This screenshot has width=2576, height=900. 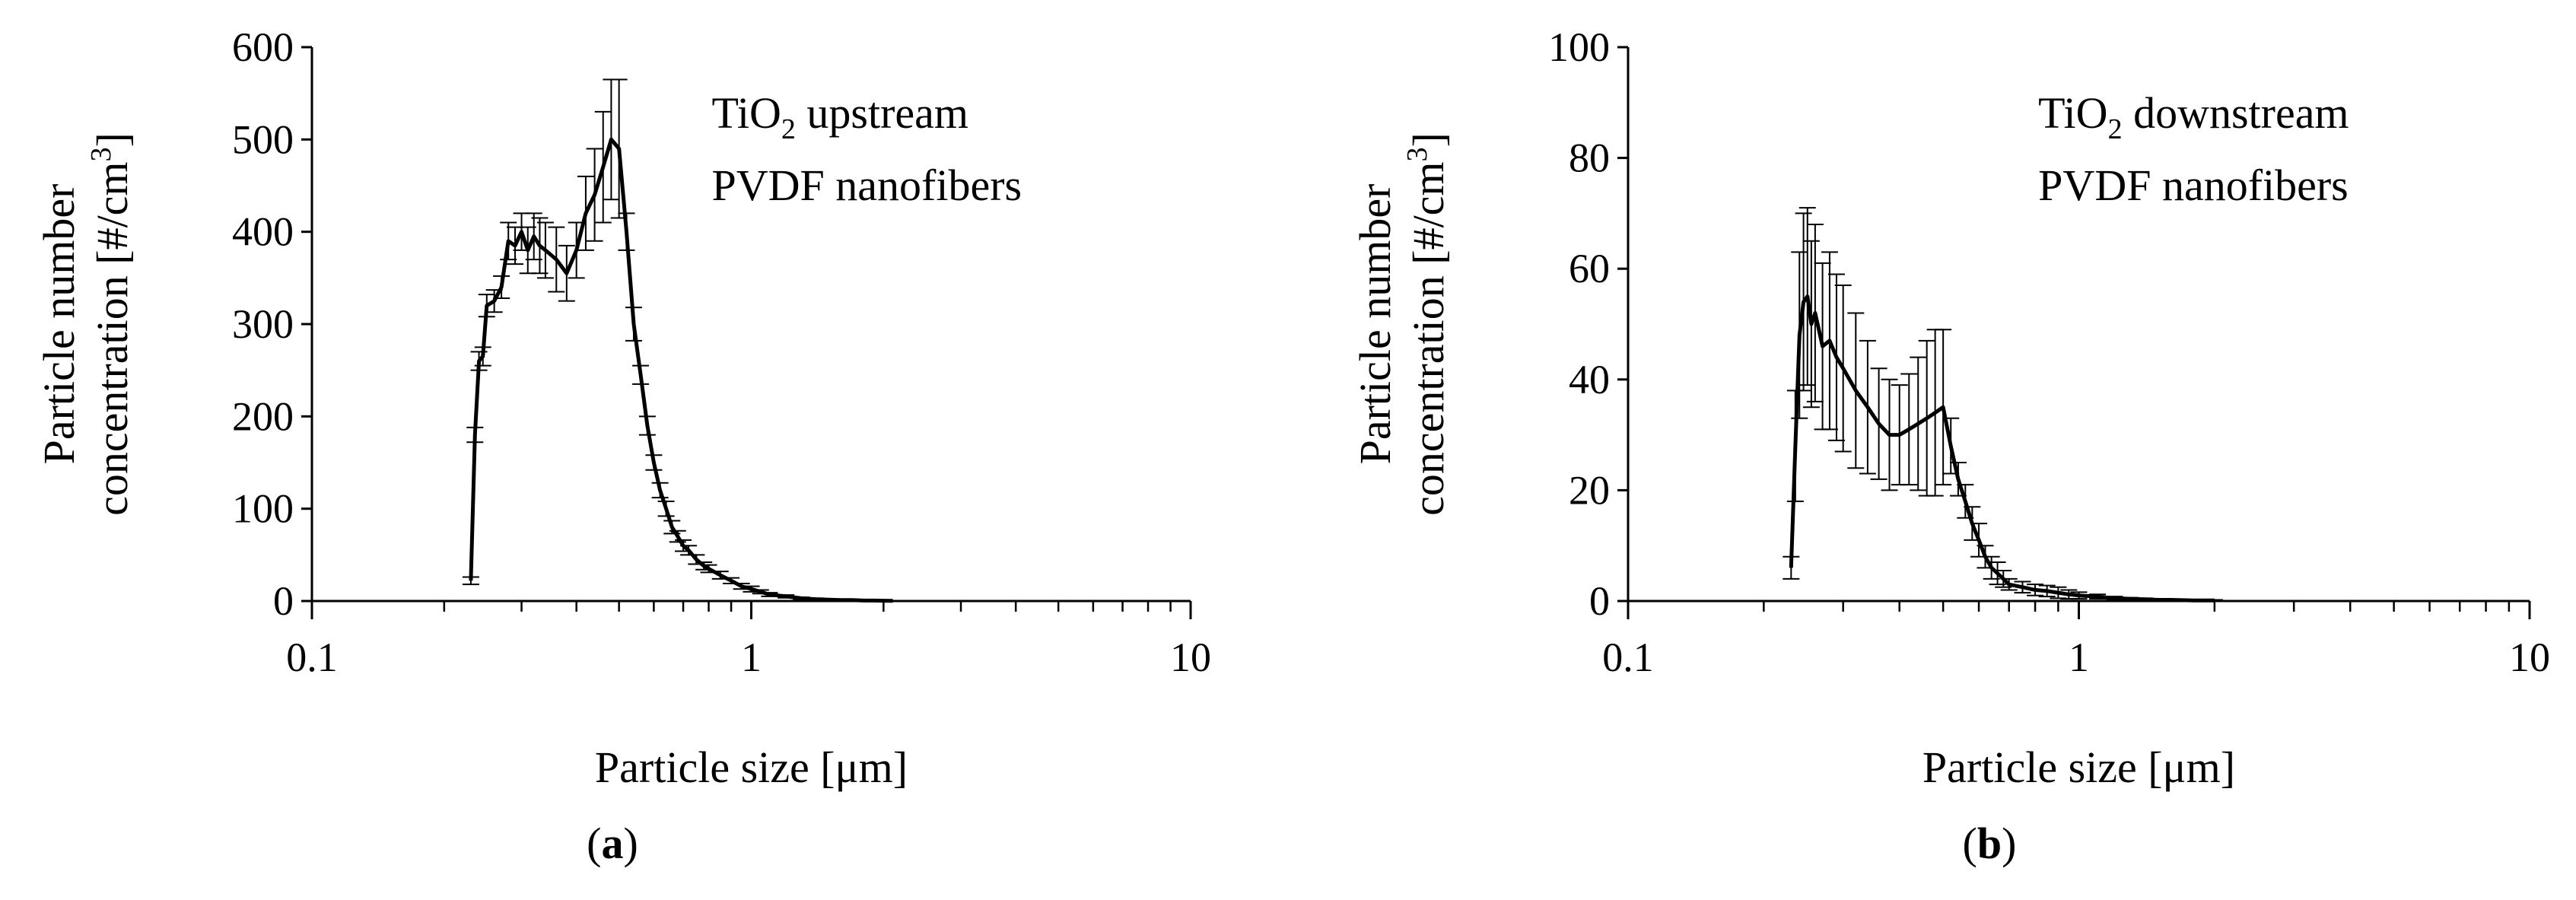 I want to click on annotation-line1: TiO2 upstream, so click(x=841, y=117).